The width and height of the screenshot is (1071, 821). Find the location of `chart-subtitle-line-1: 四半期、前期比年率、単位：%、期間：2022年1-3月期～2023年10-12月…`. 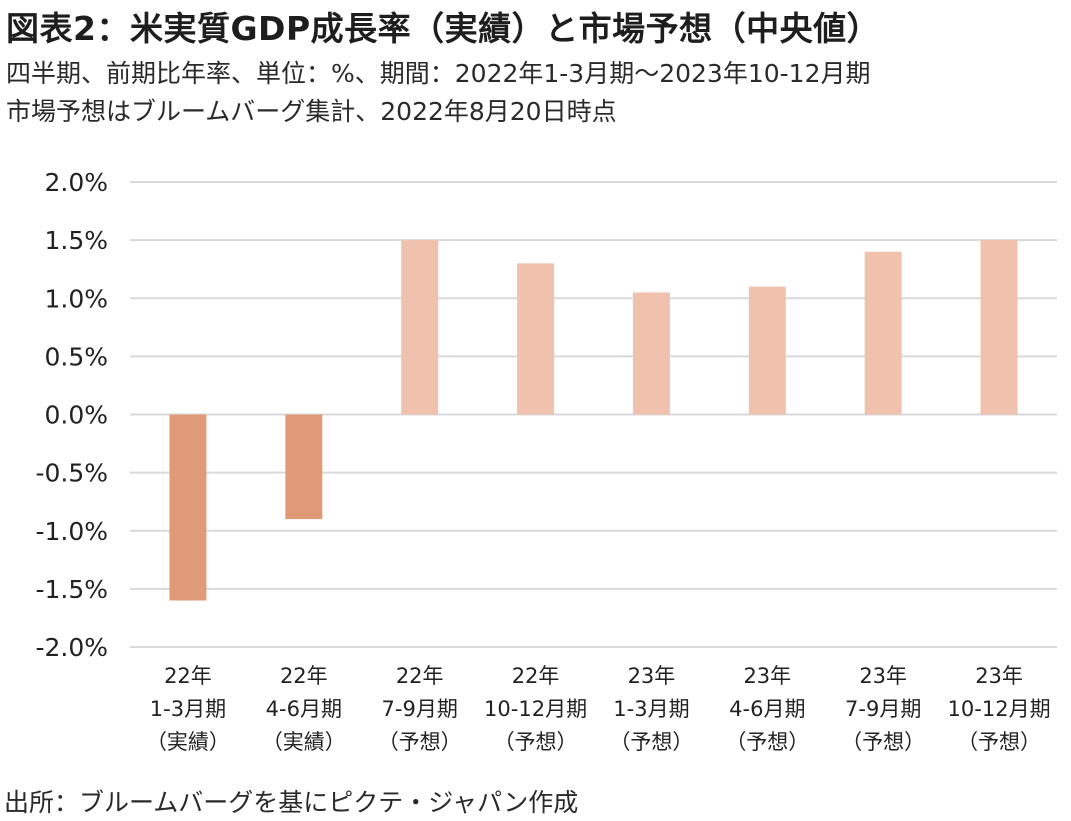

chart-subtitle-line-1: 四半期、前期比年率、単位：%、期間：2022年1-3月期～2023年10-12月… is located at coordinates (438, 73).